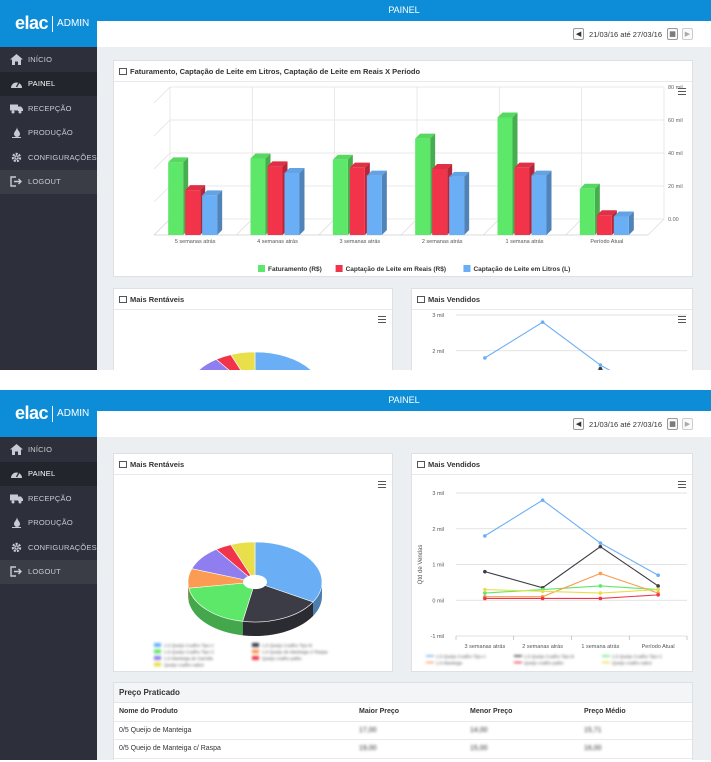 The width and height of the screenshot is (711, 762). Describe the element at coordinates (278, 619) in the screenshot. I see `pie-slice-side` at that location.